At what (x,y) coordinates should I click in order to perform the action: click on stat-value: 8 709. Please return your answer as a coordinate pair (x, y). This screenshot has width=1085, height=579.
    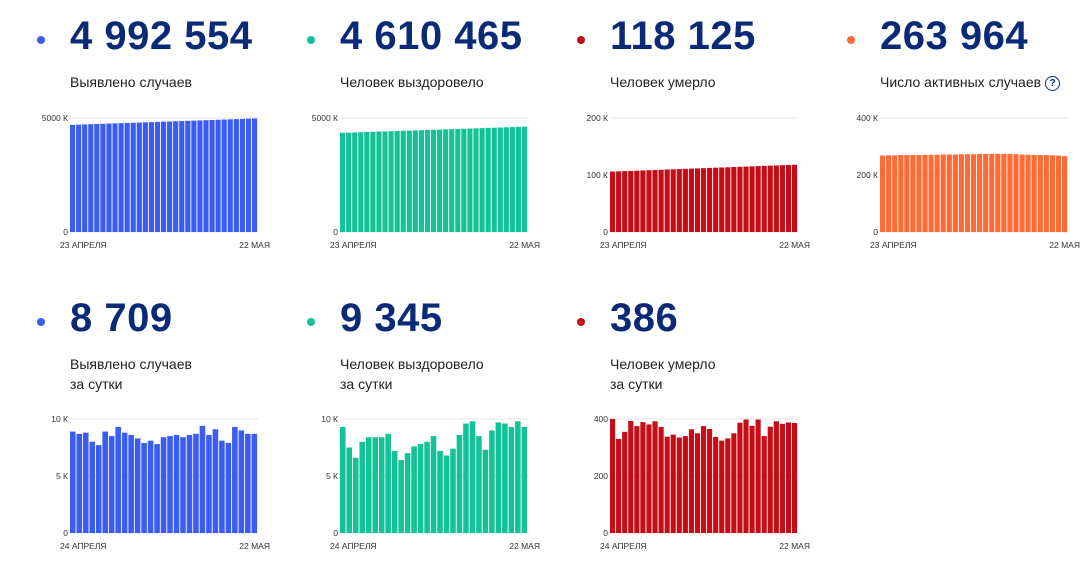
    Looking at the image, I should click on (121, 318).